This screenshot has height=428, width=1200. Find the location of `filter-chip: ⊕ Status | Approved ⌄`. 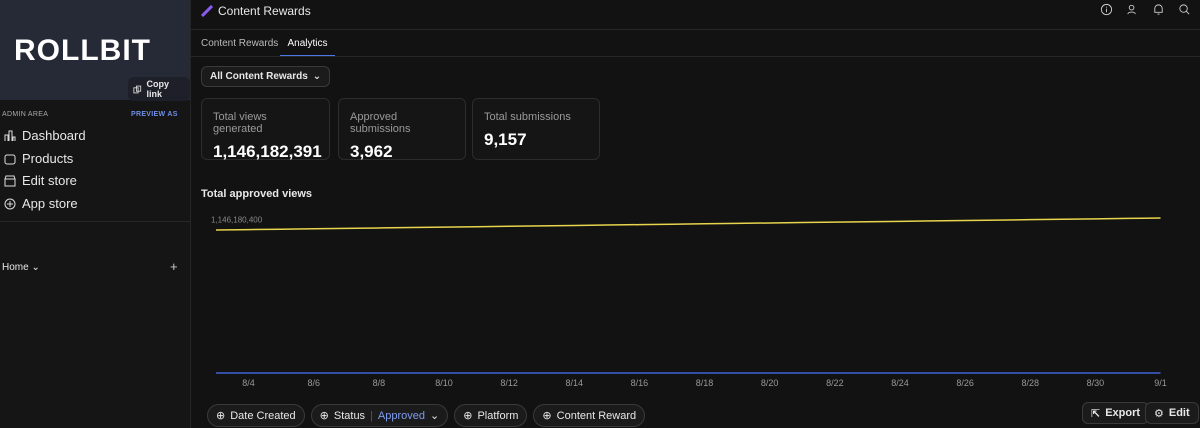

filter-chip: ⊕ Status | Approved ⌄ is located at coordinates (379, 415).